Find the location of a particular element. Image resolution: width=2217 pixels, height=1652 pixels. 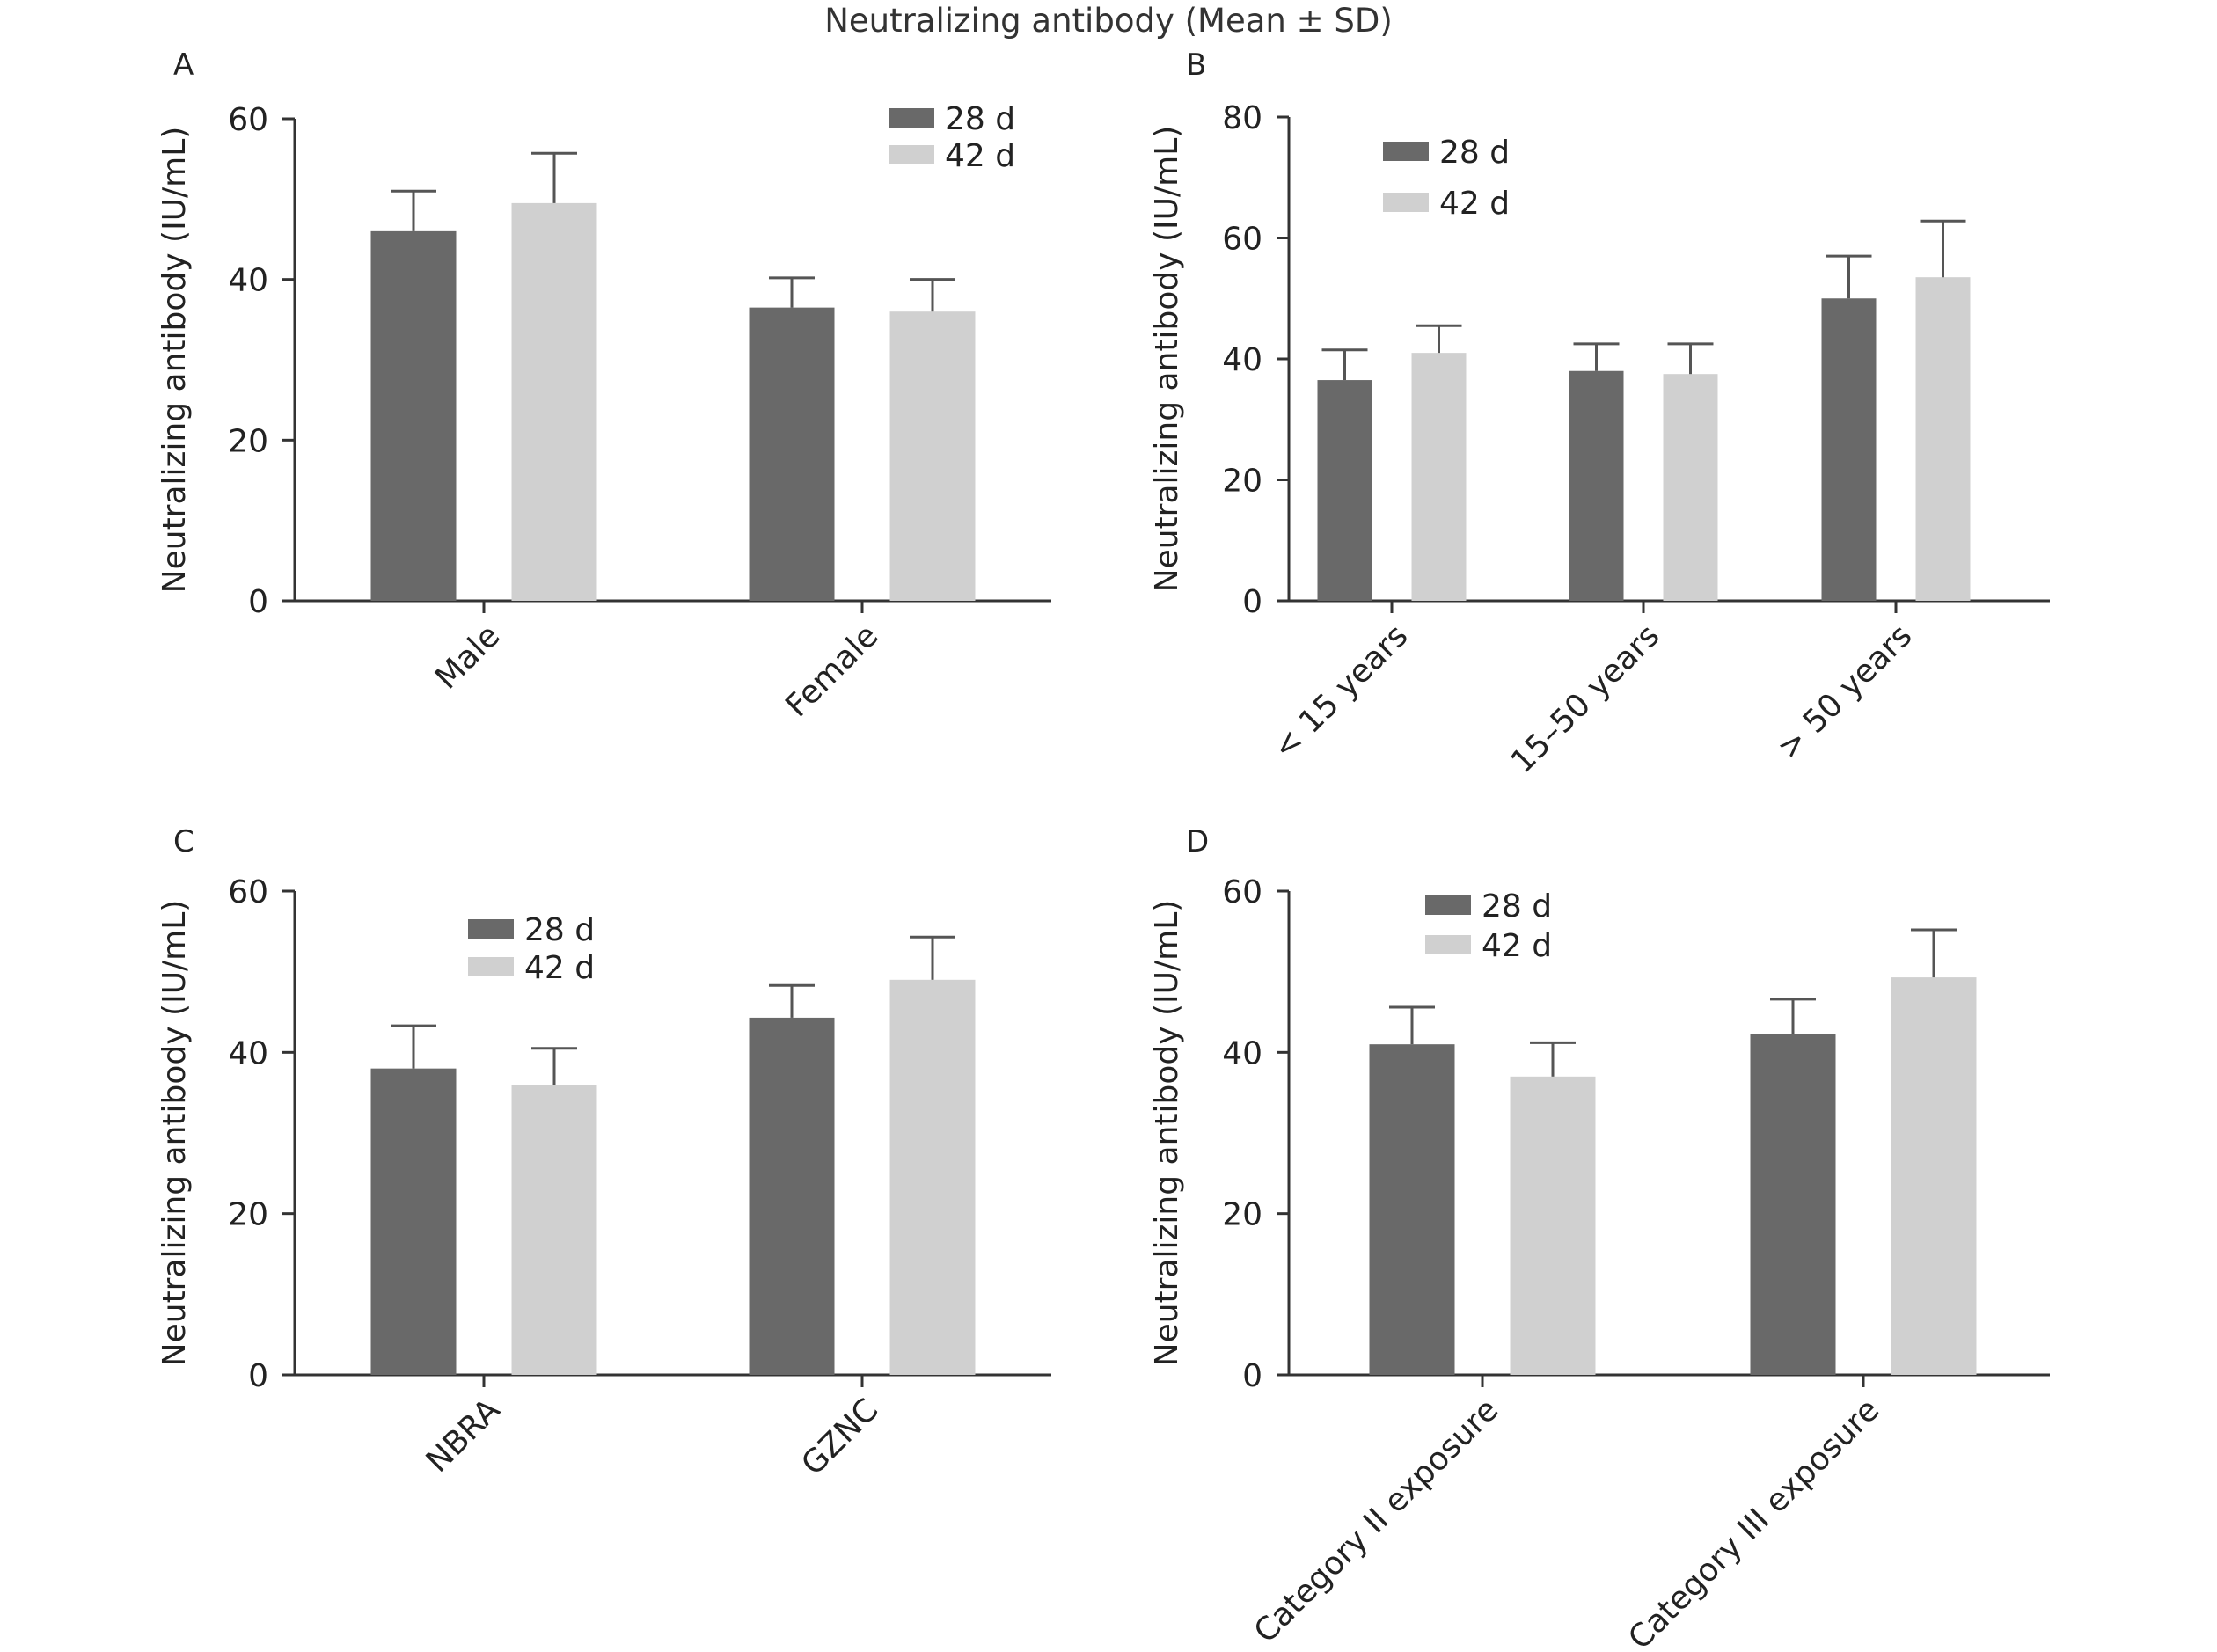

panel-b-category-label: < 15 years is located at coordinates (1340, 692).